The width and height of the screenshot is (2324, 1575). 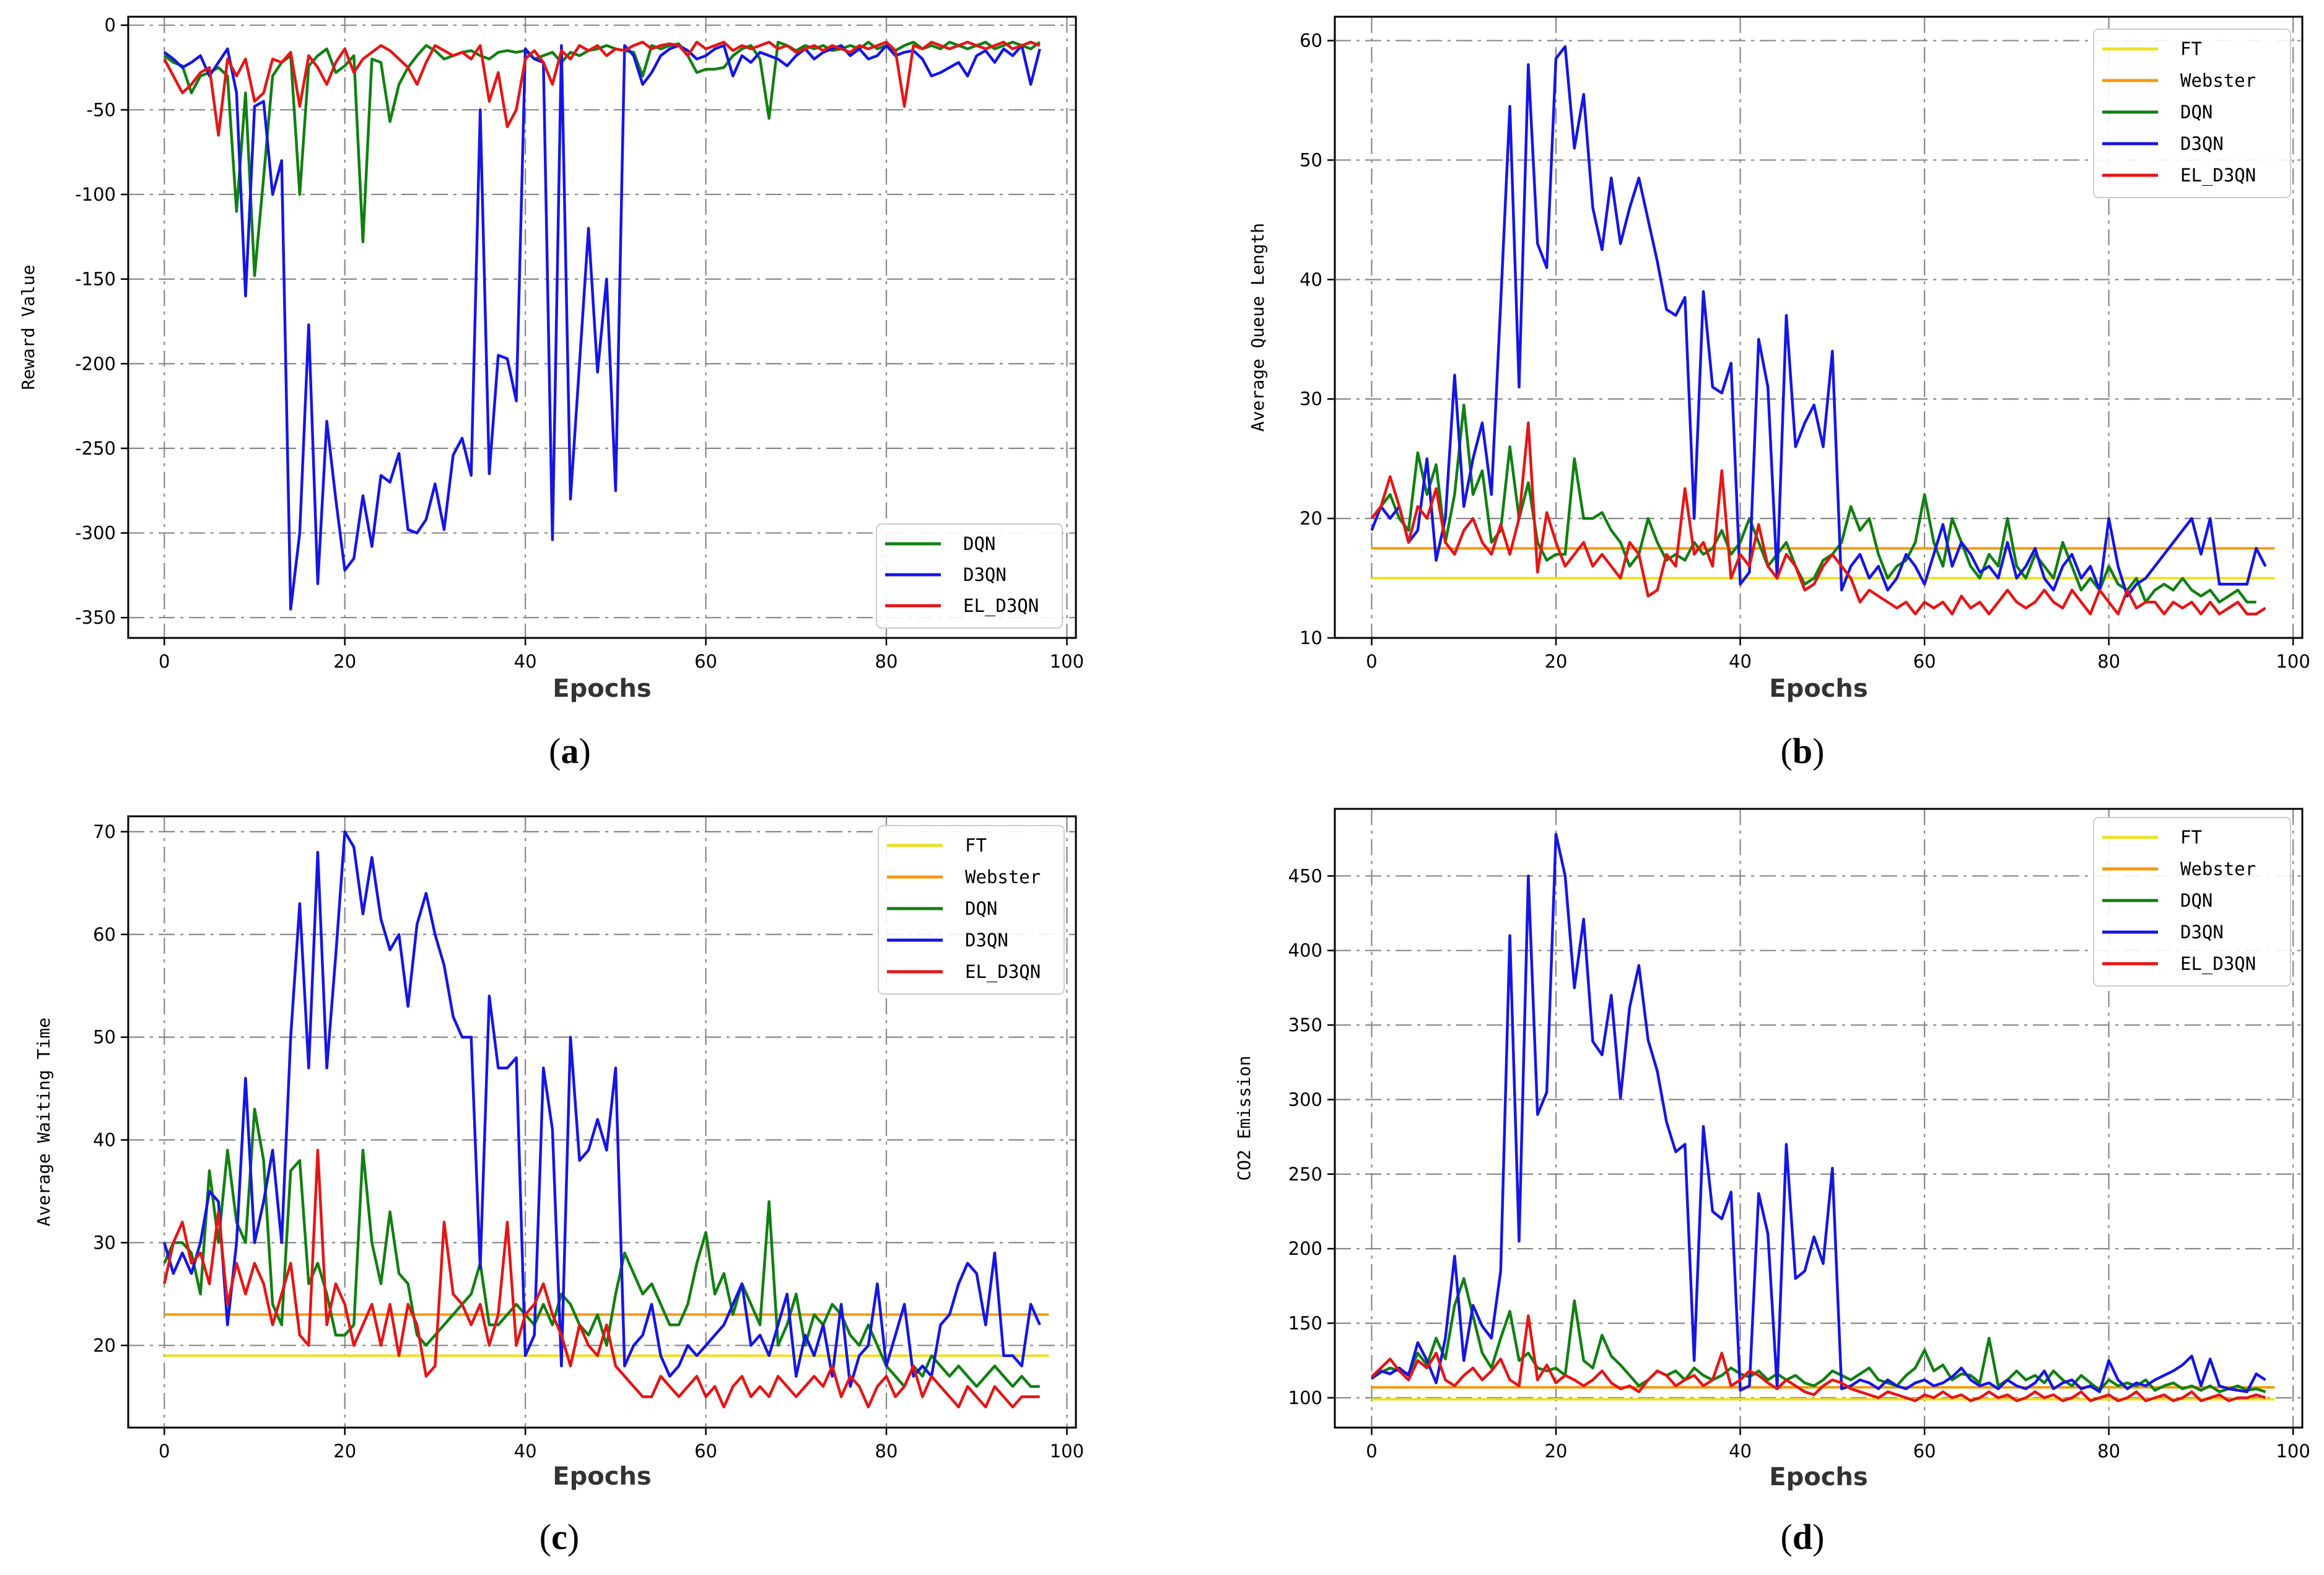 What do you see at coordinates (1311, 637) in the screenshot?
I see `y-tick-label: 10` at bounding box center [1311, 637].